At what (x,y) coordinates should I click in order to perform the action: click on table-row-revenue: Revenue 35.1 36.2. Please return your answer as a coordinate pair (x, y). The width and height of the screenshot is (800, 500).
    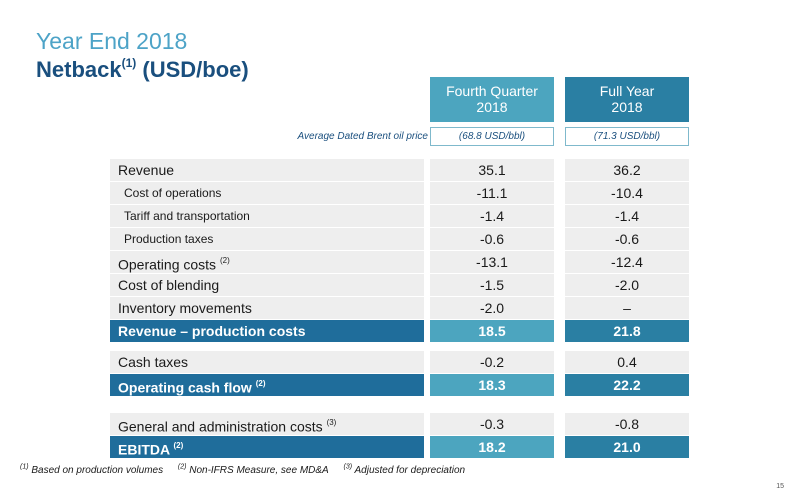
    Looking at the image, I should click on (399, 170).